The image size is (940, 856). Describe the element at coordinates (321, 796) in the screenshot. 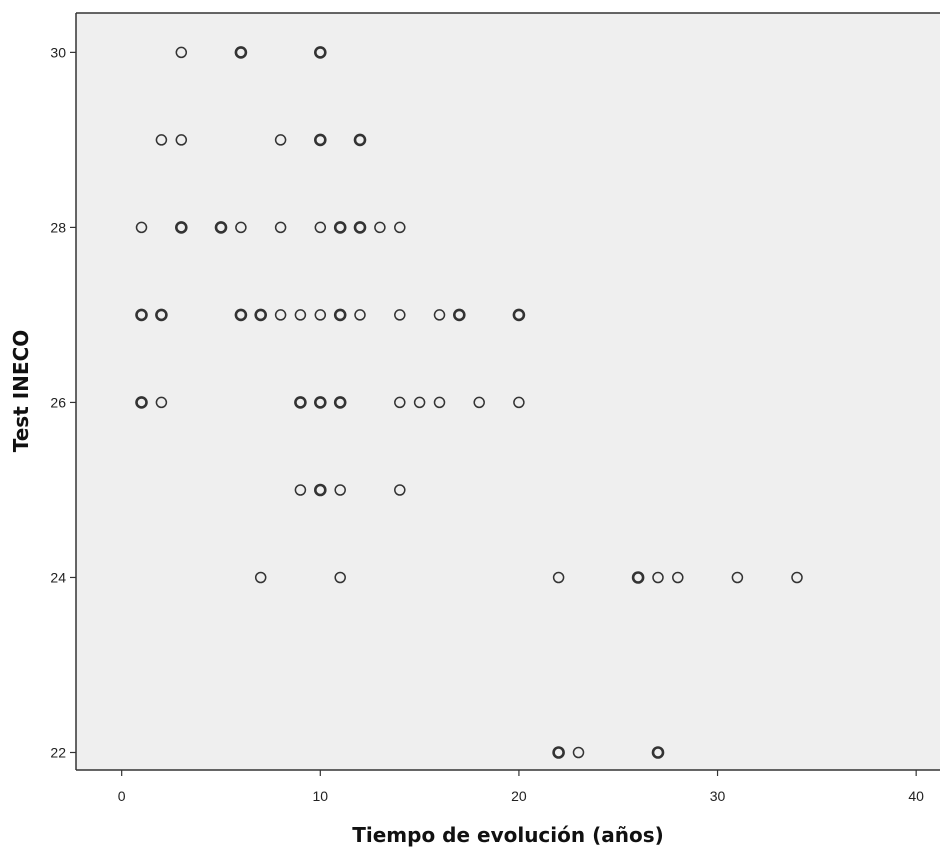

I see `x-tick-label: 10` at that location.